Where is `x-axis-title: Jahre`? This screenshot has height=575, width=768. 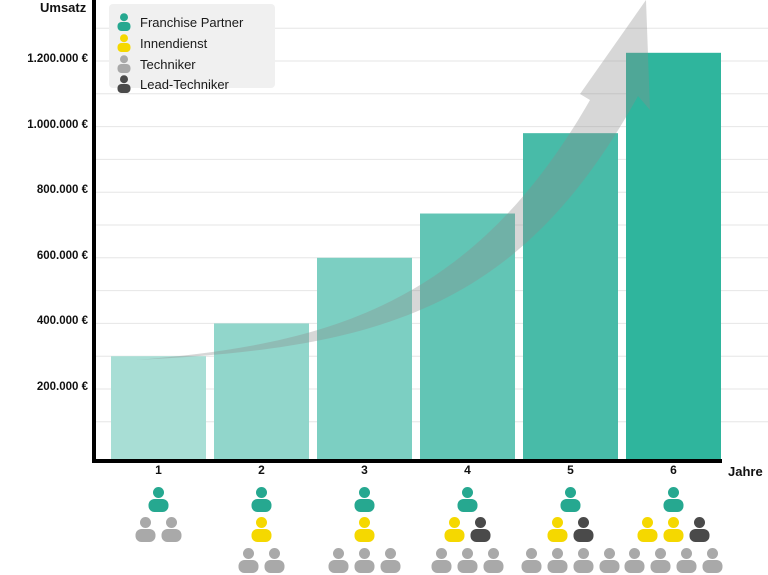
x-axis-title: Jahre is located at coordinates (745, 471).